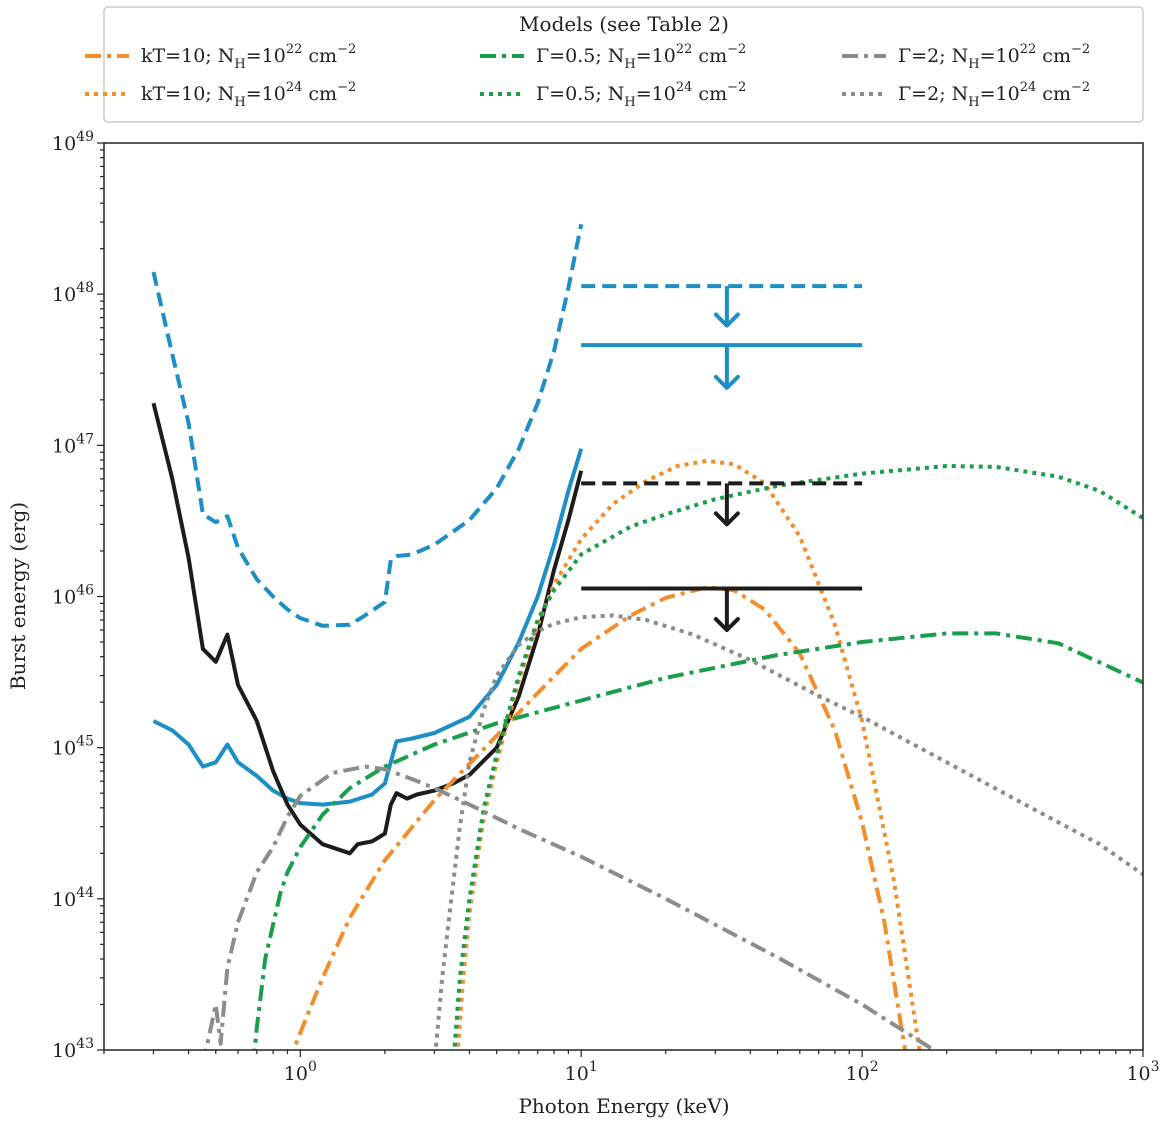  I want to click on x-axis-label: Photon Energy (keV), so click(623, 1106).